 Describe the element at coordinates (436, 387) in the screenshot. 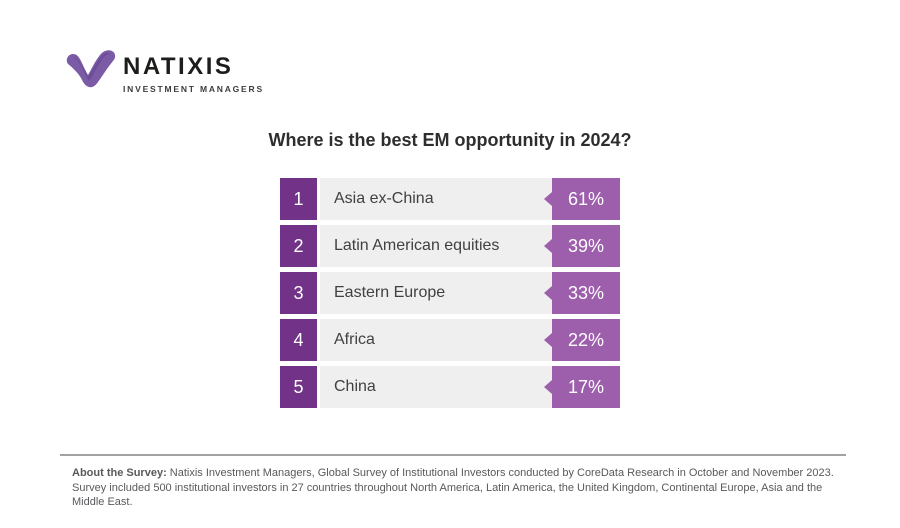

I see `category-label: China` at that location.